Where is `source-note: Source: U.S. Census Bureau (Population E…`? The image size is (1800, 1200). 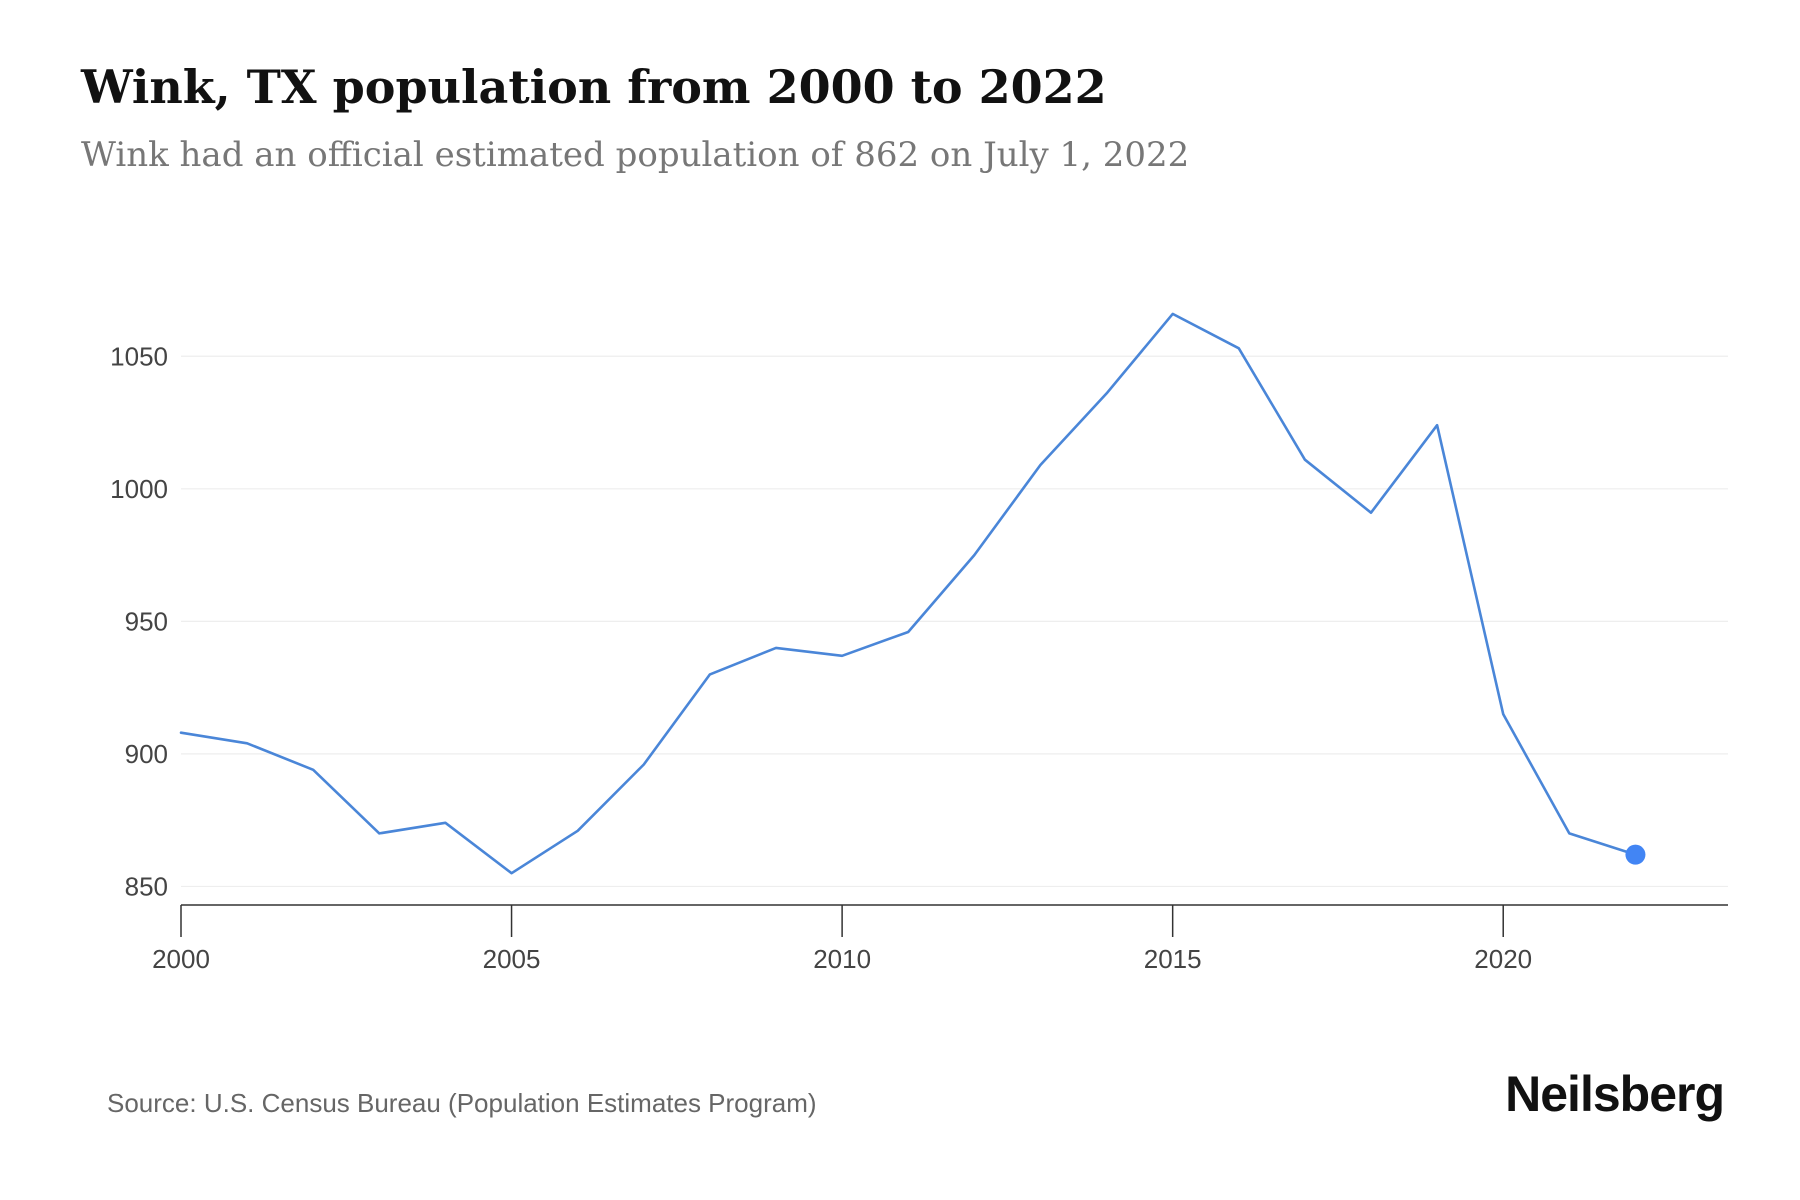
source-note: Source: U.S. Census Bureau (Population E… is located at coordinates (462, 1103).